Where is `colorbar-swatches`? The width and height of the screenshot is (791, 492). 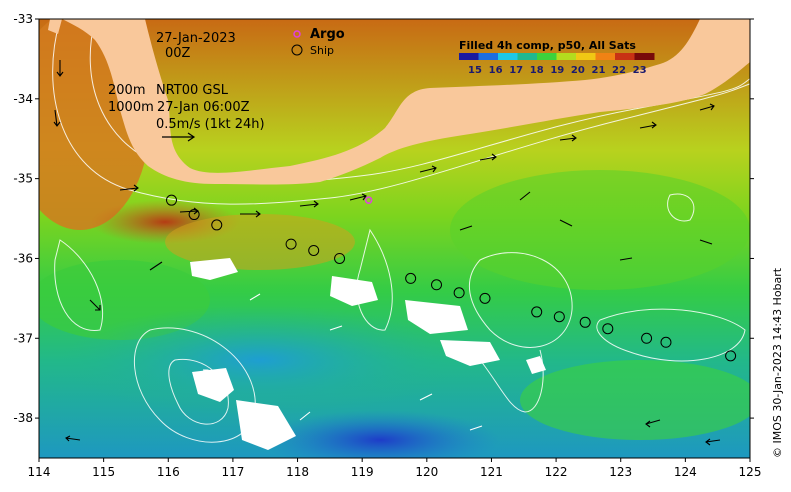 colorbar-swatches is located at coordinates (557, 56).